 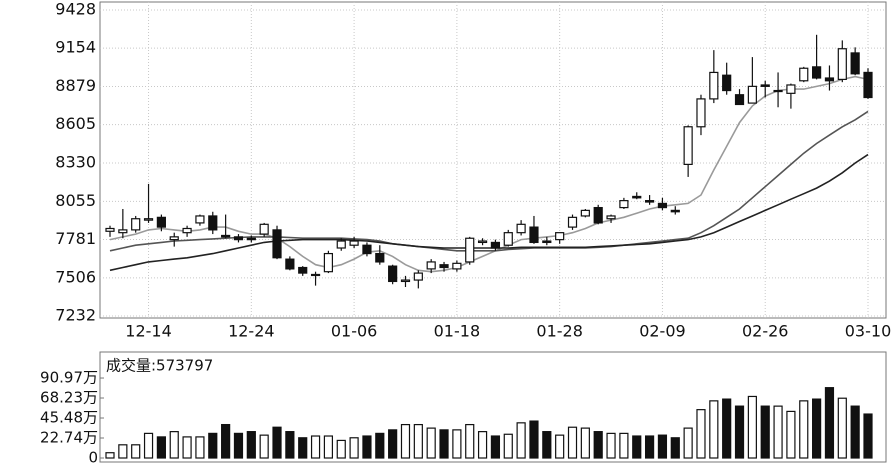 What do you see at coordinates (75, 9) in the screenshot?
I see `y-tick-label: 9428` at bounding box center [75, 9].